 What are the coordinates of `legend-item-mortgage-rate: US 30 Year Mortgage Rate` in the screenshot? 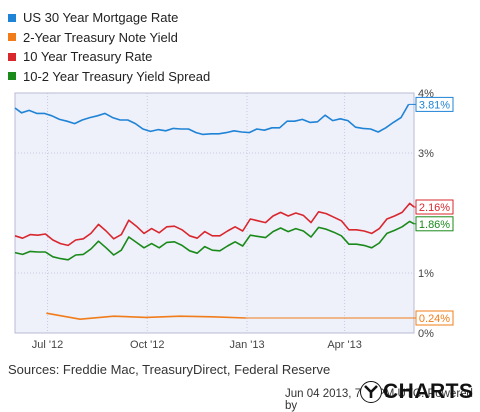 It's located at (109, 18).